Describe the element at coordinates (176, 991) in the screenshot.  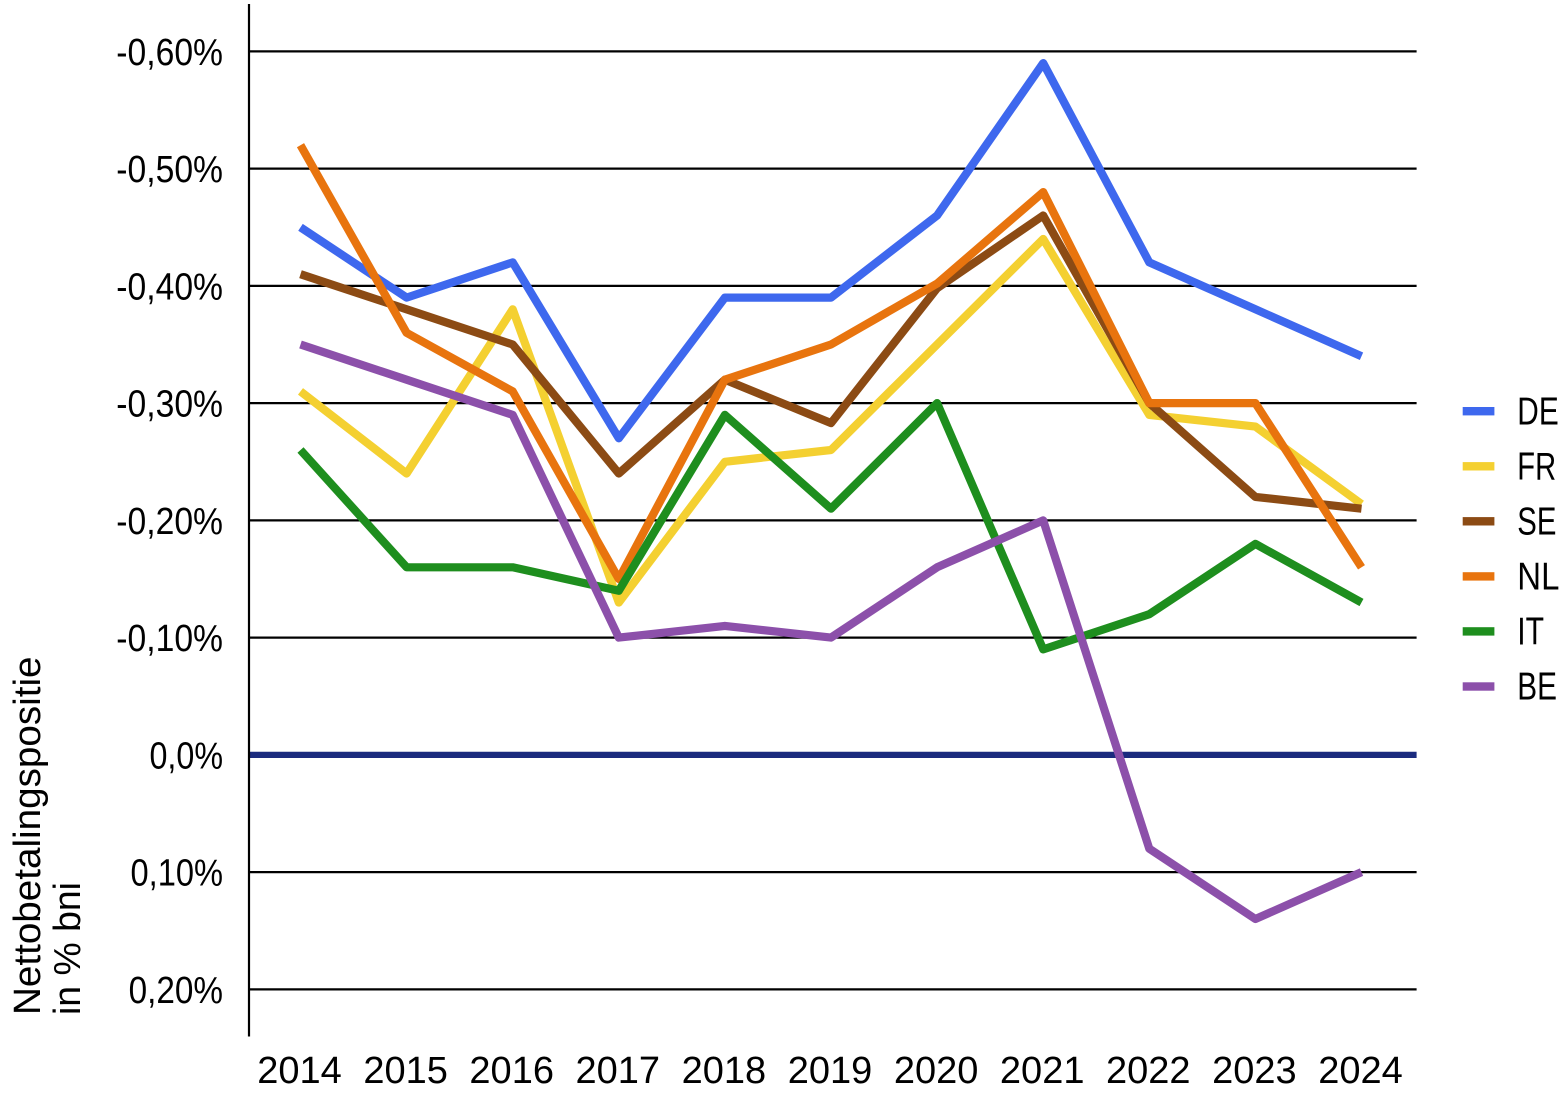
I see `svg-text: 0,20%` at that location.